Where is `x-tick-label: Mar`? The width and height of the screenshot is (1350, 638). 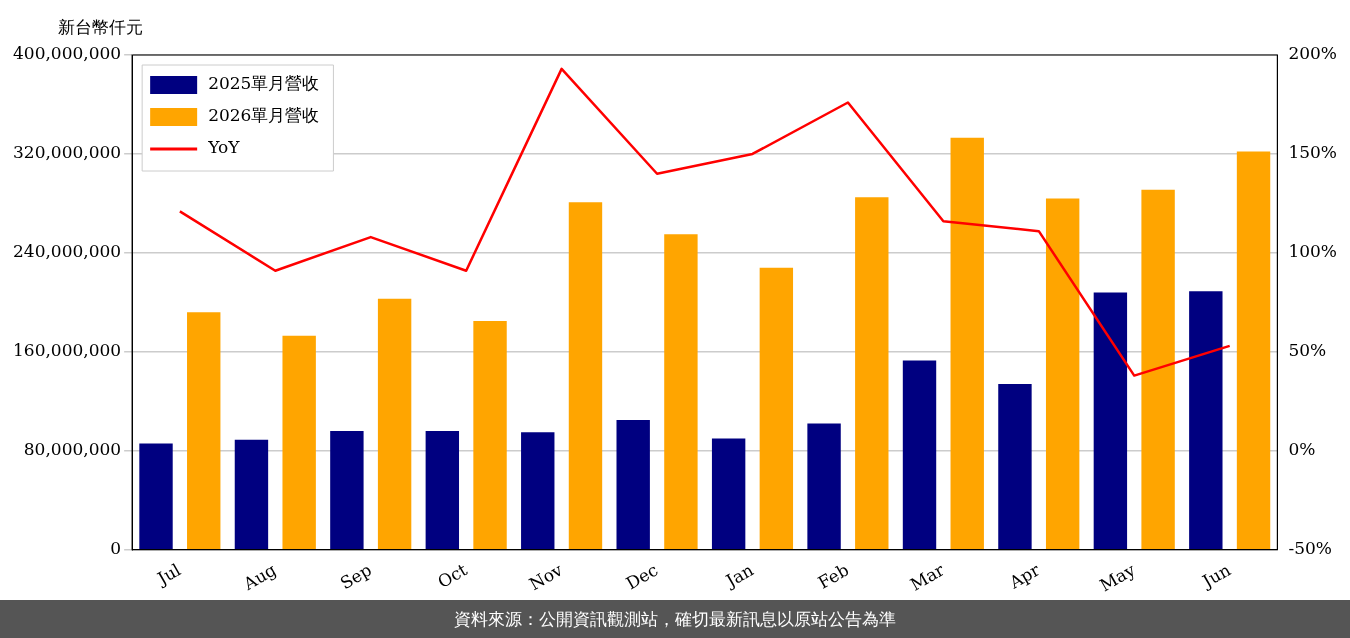 x-tick-label: Mar is located at coordinates (927, 577).